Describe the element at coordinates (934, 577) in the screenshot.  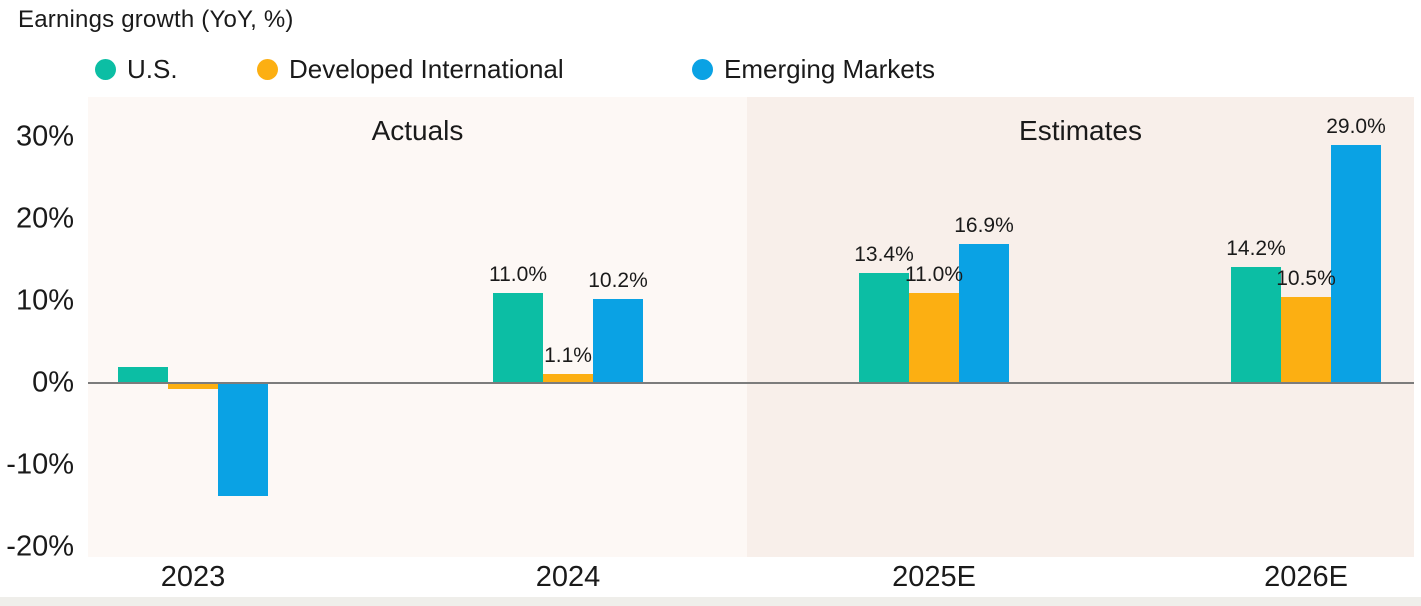
I see `x-axis-label-2025E: 2025E` at that location.